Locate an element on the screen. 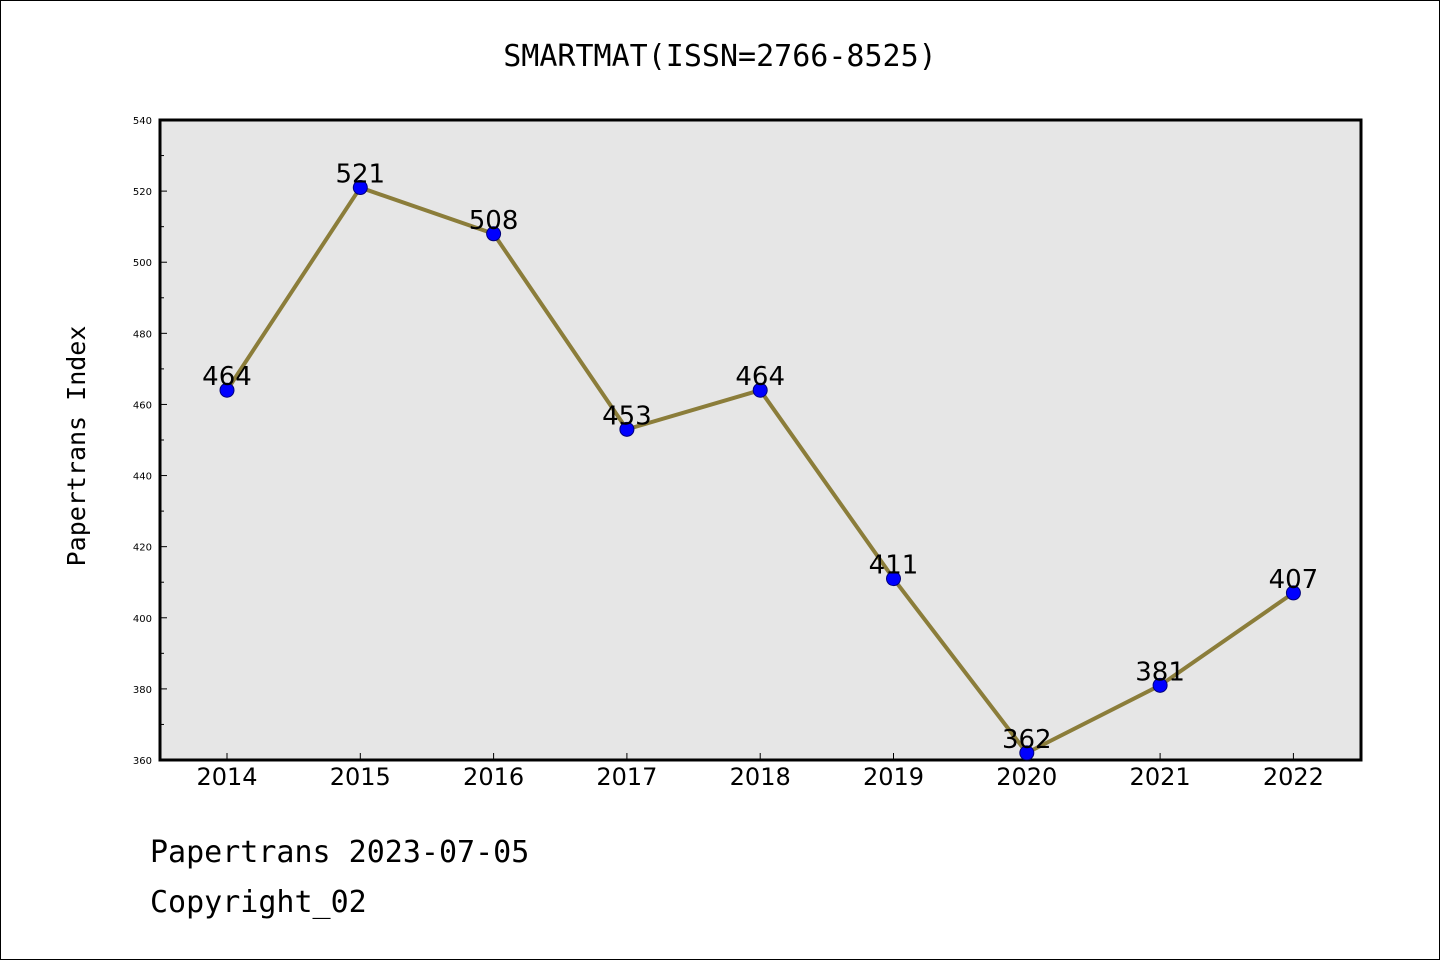 This screenshot has width=1440, height=960. x-tick-label: 2016 is located at coordinates (493, 777).